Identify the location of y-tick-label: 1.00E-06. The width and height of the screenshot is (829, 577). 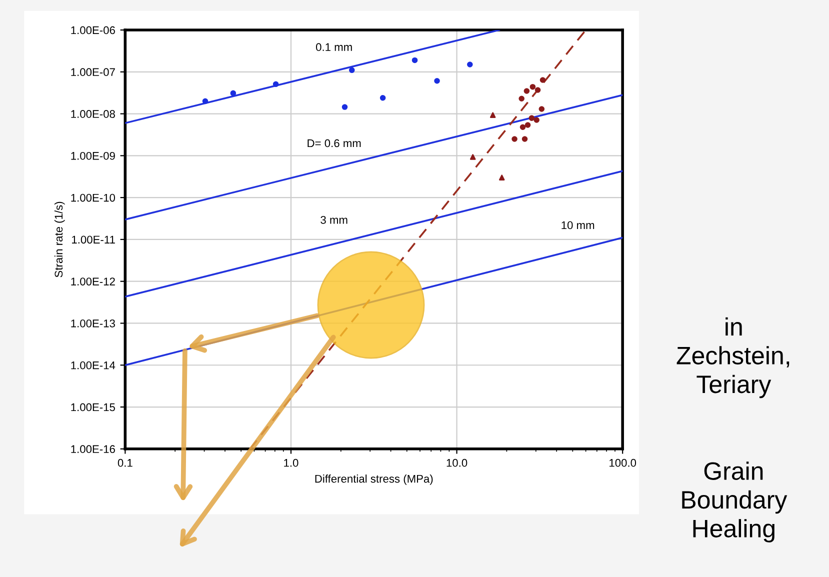
(93, 30).